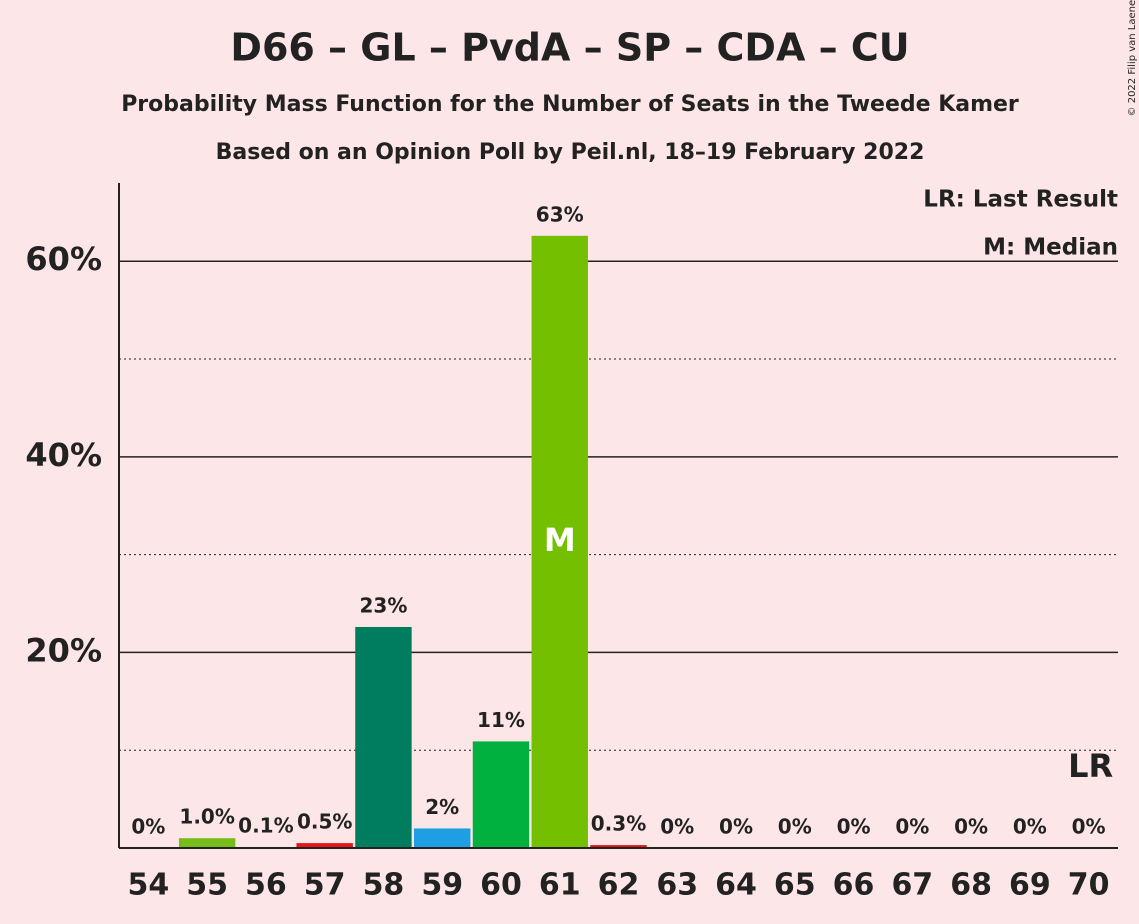 The image size is (1139, 924). Describe the element at coordinates (442, 807) in the screenshot. I see `value-label: 2%` at that location.